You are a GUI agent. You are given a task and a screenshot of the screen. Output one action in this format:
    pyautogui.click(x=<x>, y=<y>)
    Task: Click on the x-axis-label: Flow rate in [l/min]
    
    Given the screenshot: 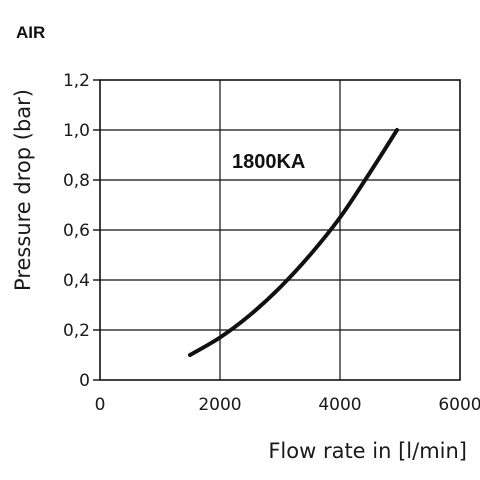 What is the action you would take?
    pyautogui.click(x=367, y=451)
    